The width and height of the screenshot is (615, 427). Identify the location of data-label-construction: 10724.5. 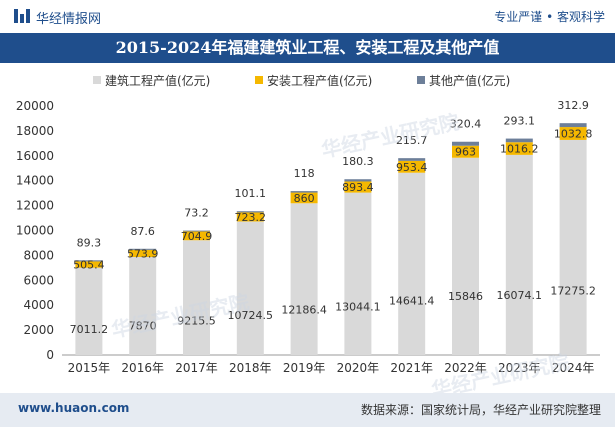
(251, 315).